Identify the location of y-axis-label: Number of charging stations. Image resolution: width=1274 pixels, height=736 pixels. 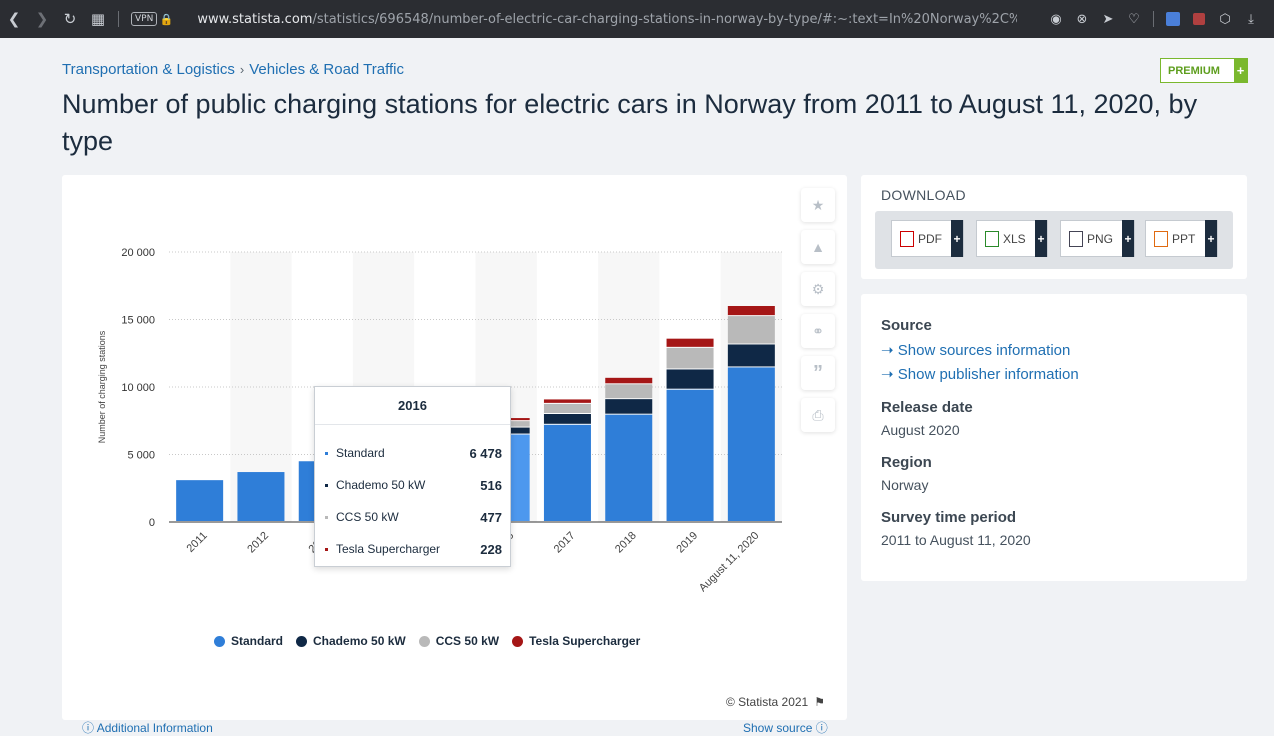
(102, 386).